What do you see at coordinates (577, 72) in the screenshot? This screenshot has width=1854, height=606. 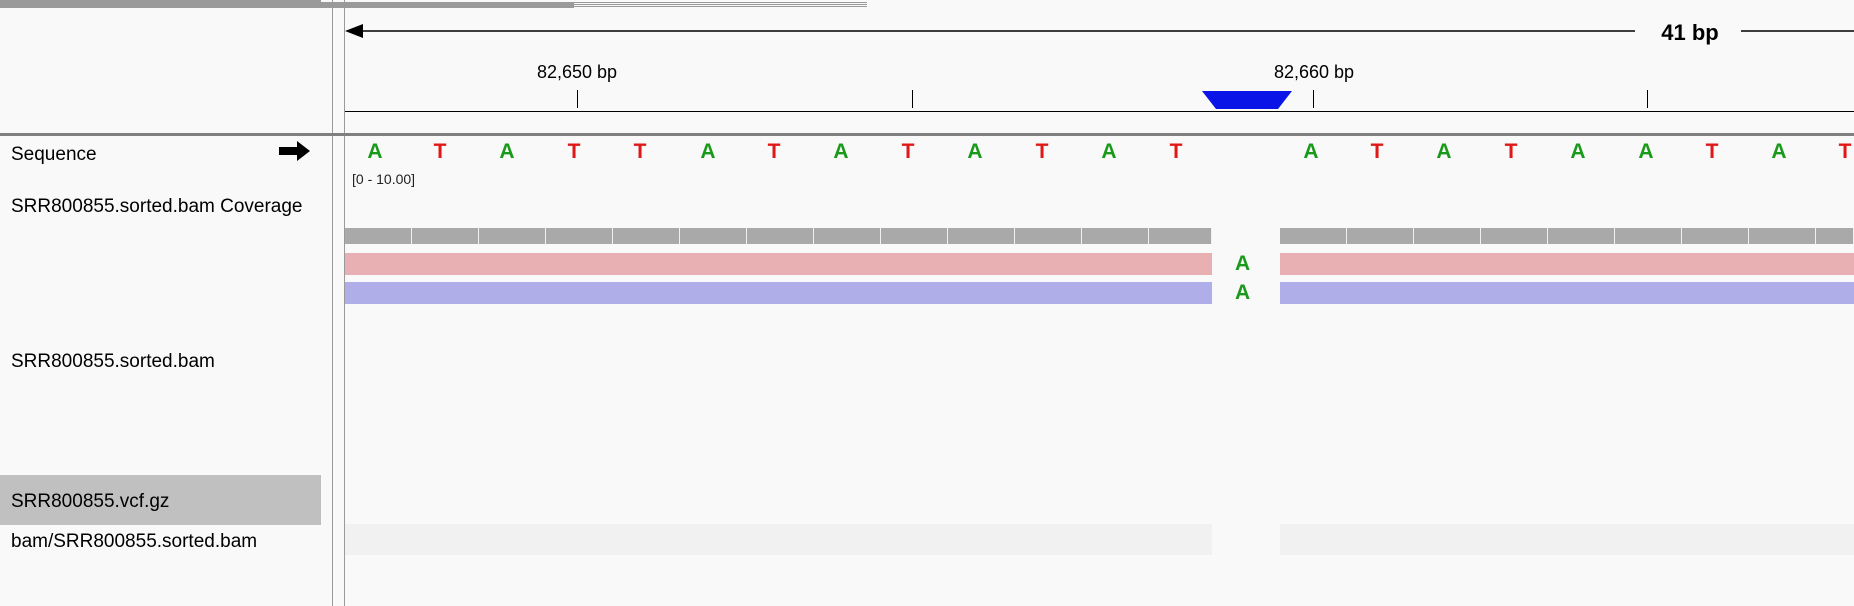 I see `ruler-label-82650: 82,650 bp` at bounding box center [577, 72].